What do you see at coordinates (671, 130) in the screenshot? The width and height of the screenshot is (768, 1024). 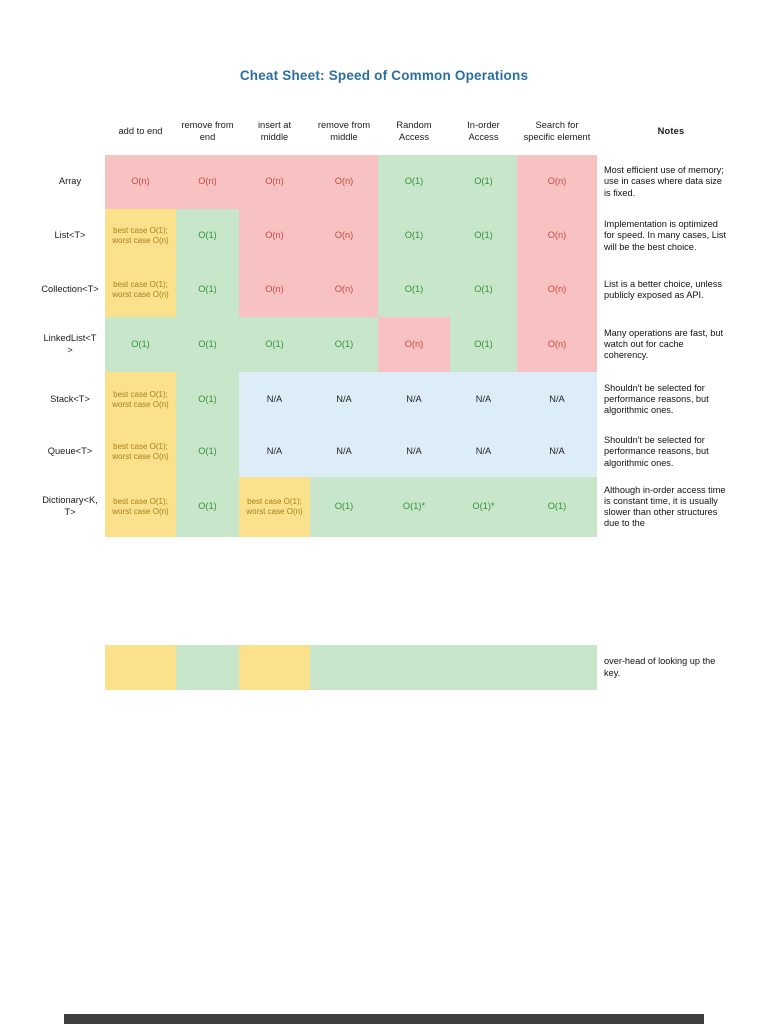 I see `column-header-notes: Notes` at bounding box center [671, 130].